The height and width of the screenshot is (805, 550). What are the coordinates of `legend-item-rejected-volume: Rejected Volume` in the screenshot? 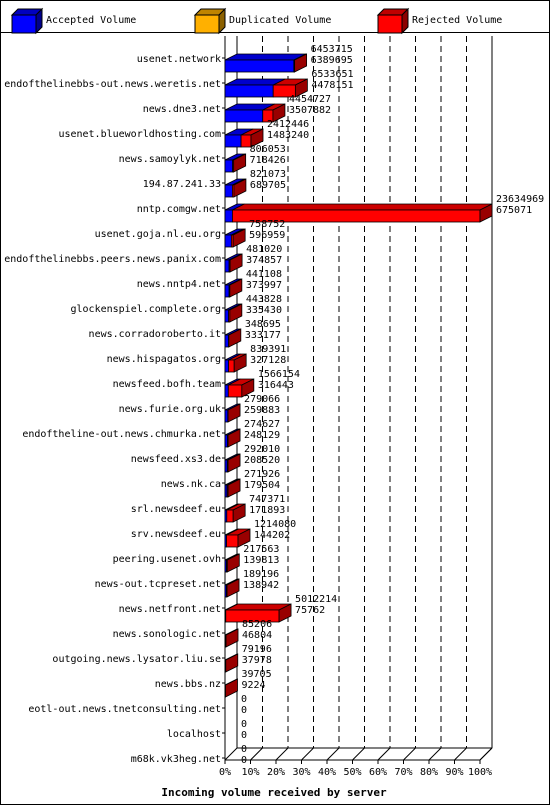 It's located at (439, 21).